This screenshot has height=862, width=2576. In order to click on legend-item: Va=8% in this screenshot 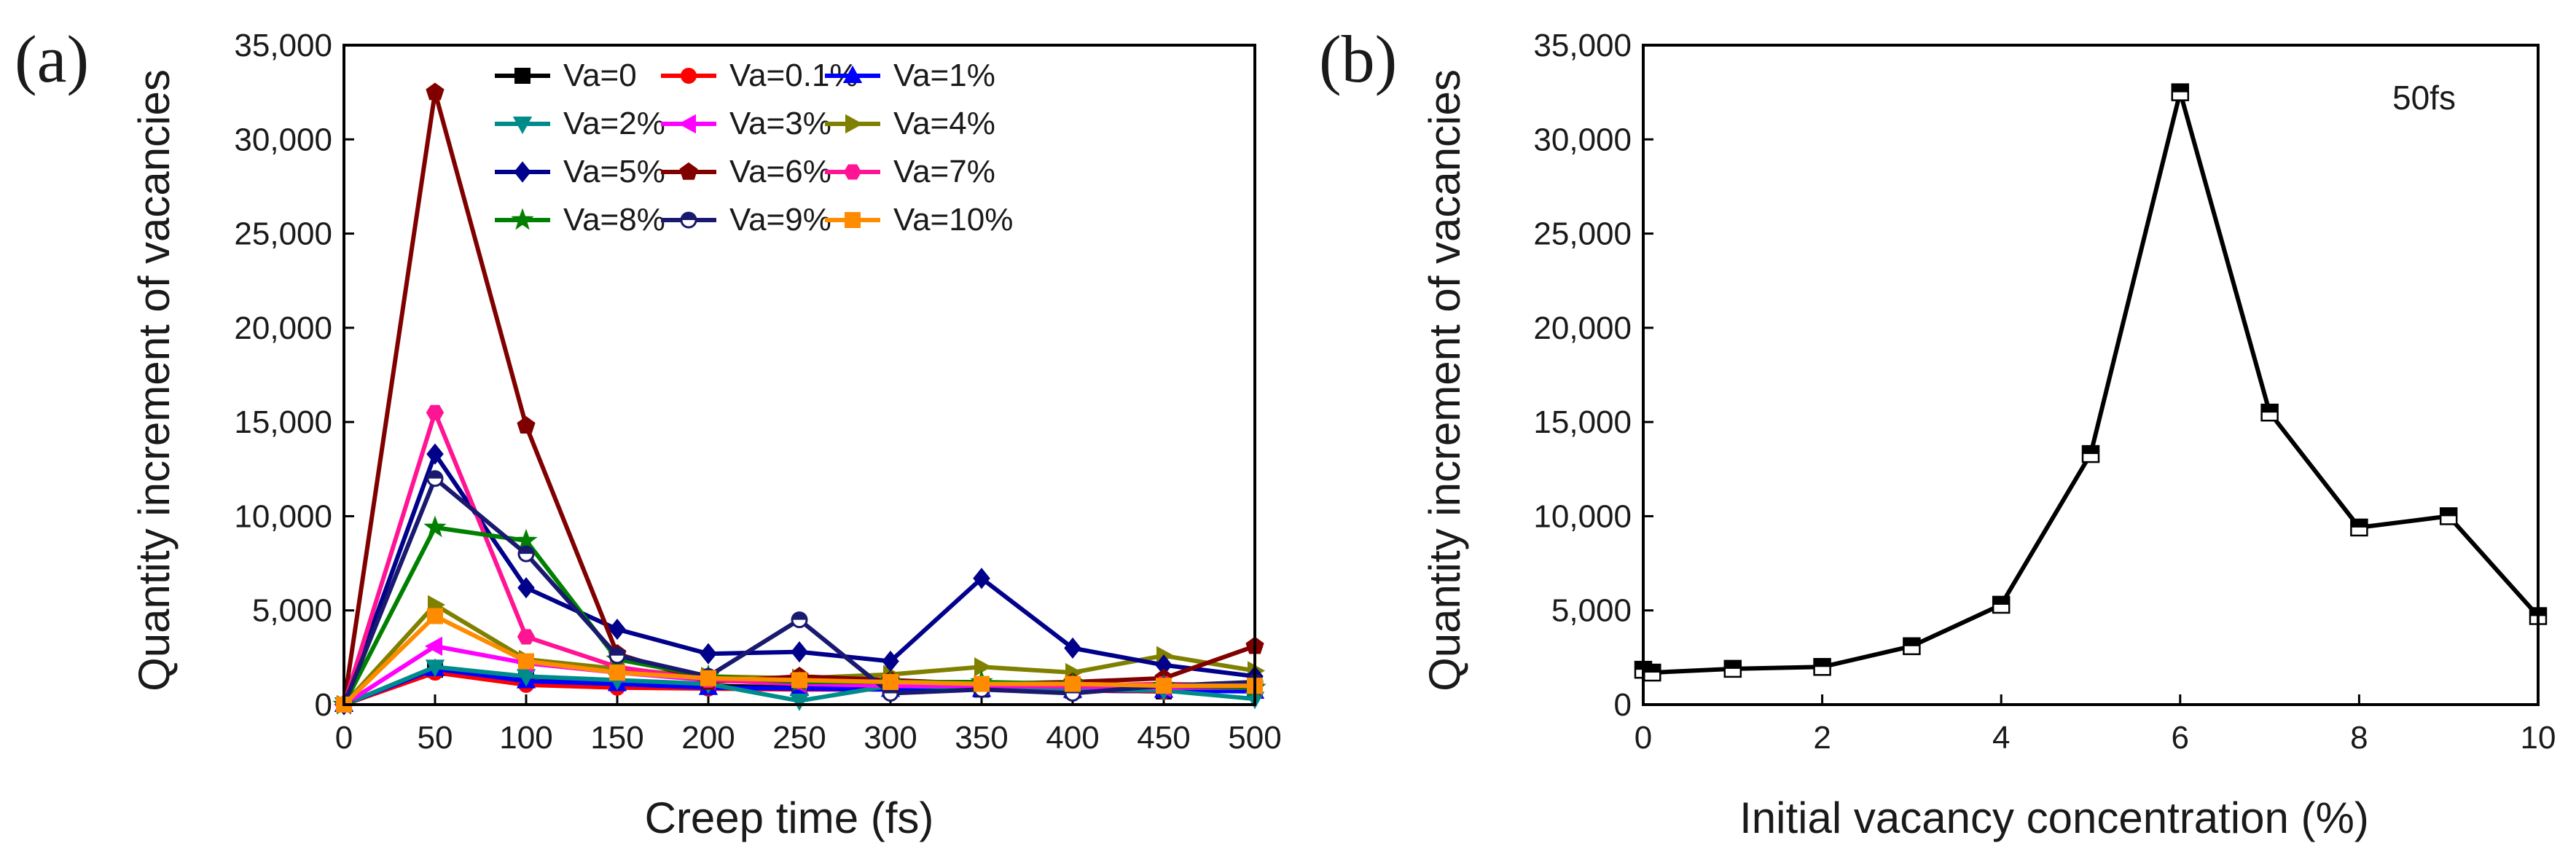, I will do `click(580, 220)`.